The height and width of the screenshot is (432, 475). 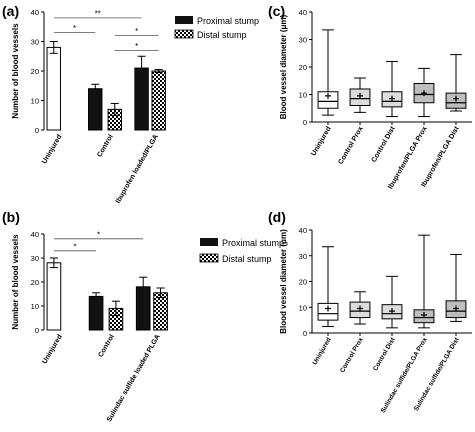 What do you see at coordinates (440, 156) in the screenshot?
I see `x-tick-label: Ibuprofen/PLGA Dist` at bounding box center [440, 156].